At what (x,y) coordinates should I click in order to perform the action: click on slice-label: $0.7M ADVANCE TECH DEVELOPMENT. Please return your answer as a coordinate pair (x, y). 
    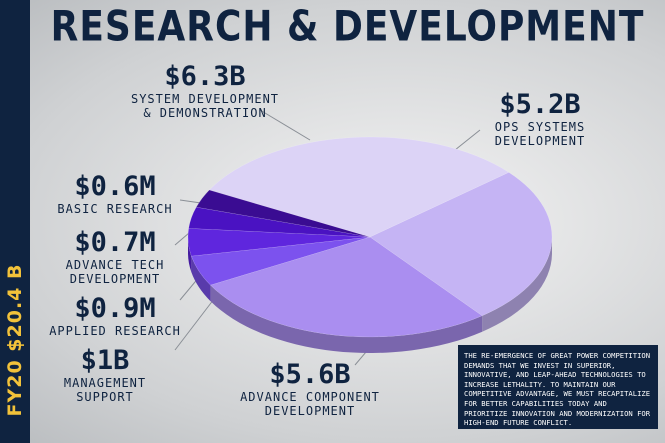
    Looking at the image, I should click on (115, 257).